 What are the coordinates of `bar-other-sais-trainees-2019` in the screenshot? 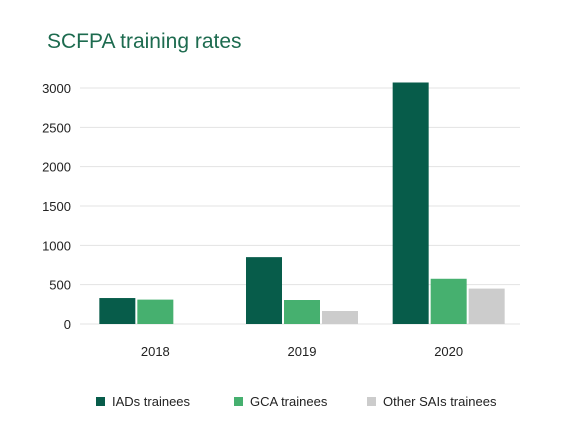 It's located at (340, 317).